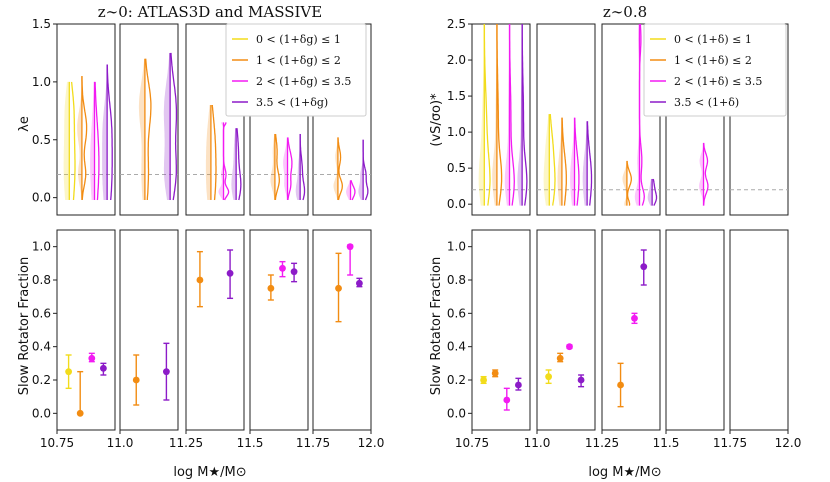  What do you see at coordinates (303, 81) in the screenshot?
I see `legend-label: 2 < (1+δg) ≤ 3.5` at bounding box center [303, 81].